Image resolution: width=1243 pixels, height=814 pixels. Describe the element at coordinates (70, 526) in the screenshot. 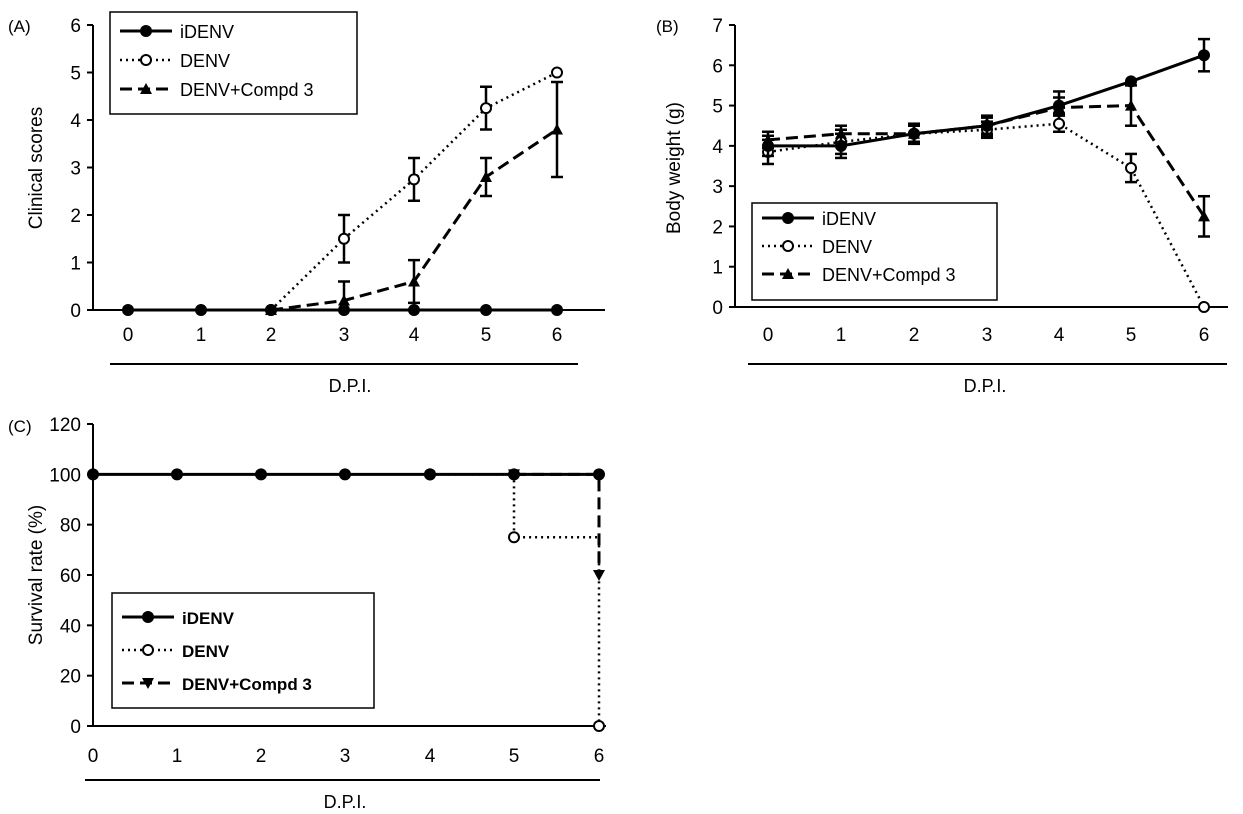

I see `y-tick-label: 80` at that location.